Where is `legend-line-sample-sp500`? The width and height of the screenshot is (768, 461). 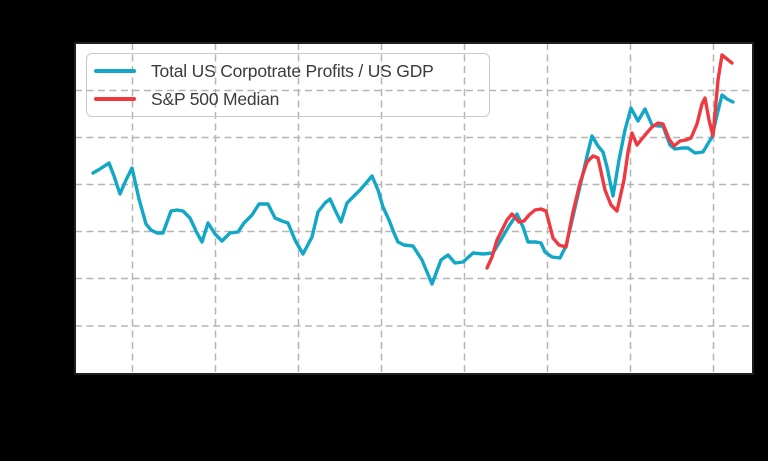 legend-line-sample-sp500 is located at coordinates (115, 99).